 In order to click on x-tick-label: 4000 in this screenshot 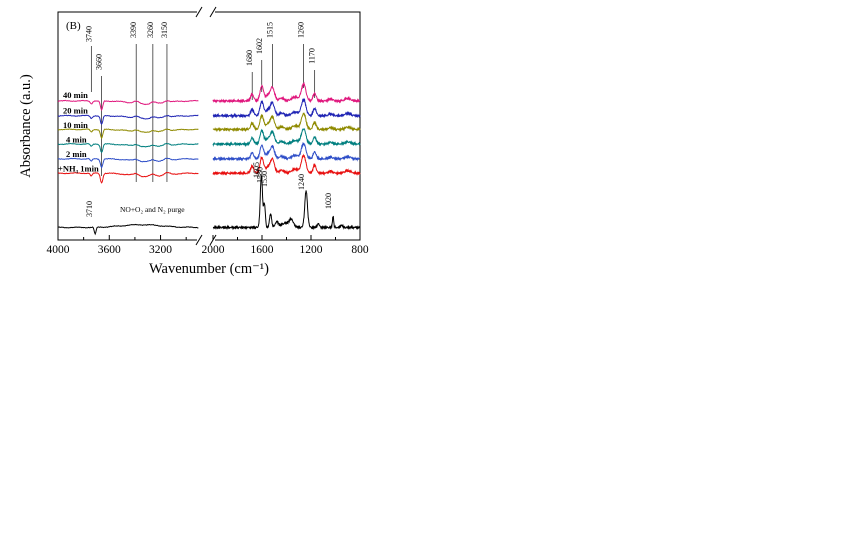, I will do `click(58, 250)`.